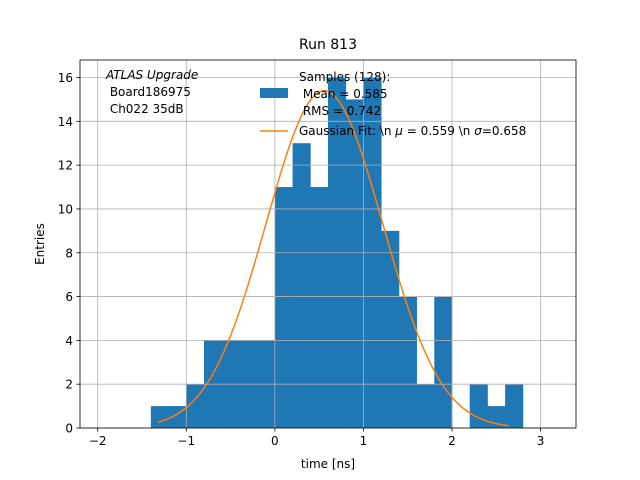 The image size is (640, 480). I want to click on chart-title: Run 813, so click(328, 45).